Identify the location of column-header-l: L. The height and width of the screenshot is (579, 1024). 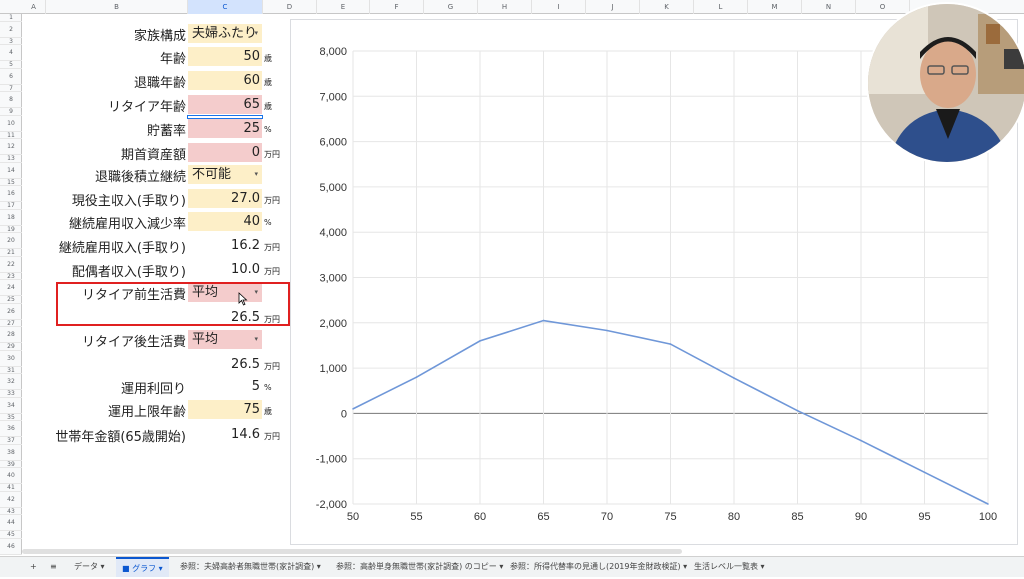
(721, 7).